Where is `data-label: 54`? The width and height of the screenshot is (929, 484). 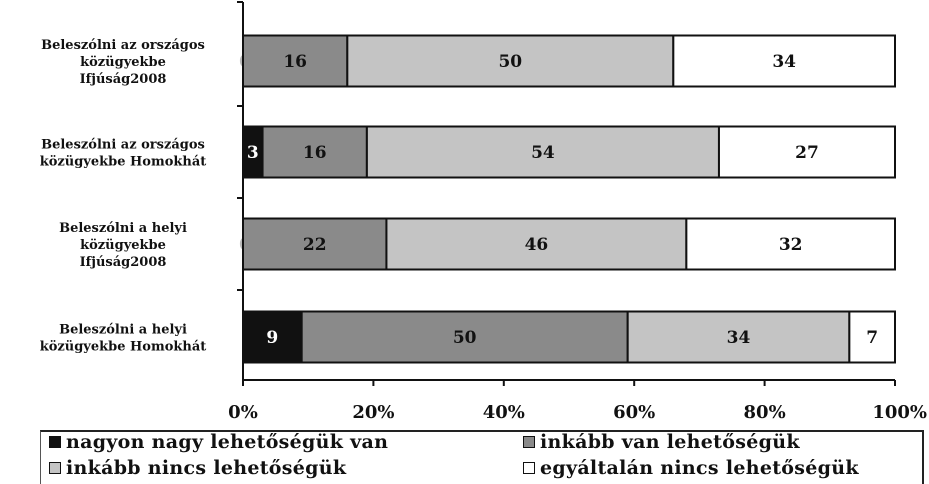
data-label: 54 is located at coordinates (543, 153).